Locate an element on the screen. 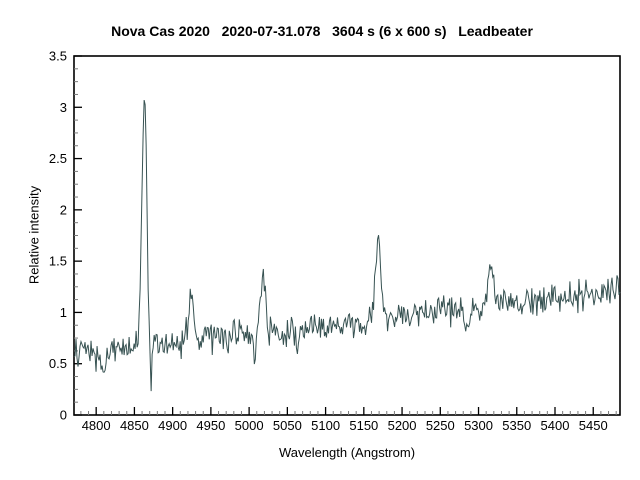 This screenshot has width=640, height=480. x-tick-label: 4800 is located at coordinates (96, 425).